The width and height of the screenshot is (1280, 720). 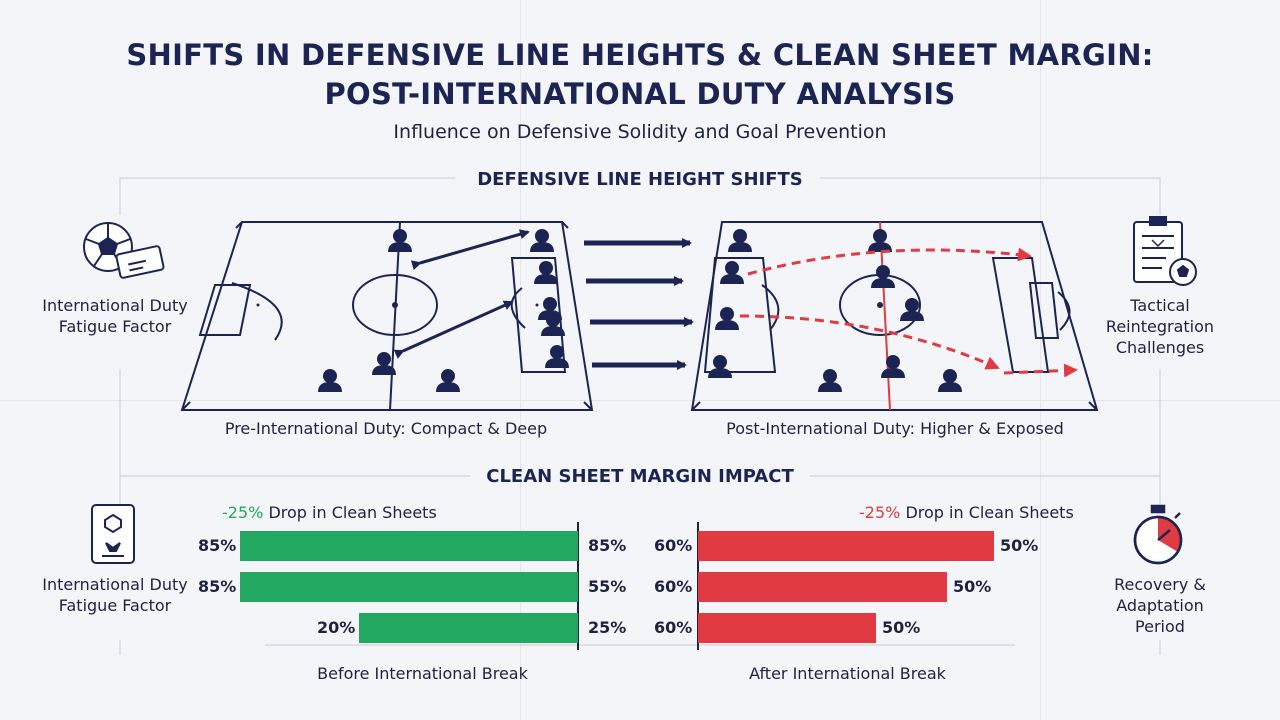 What do you see at coordinates (386, 428) in the screenshot?
I see `pitch-caption-pre: Pre-International Duty: Compact & Deep` at bounding box center [386, 428].